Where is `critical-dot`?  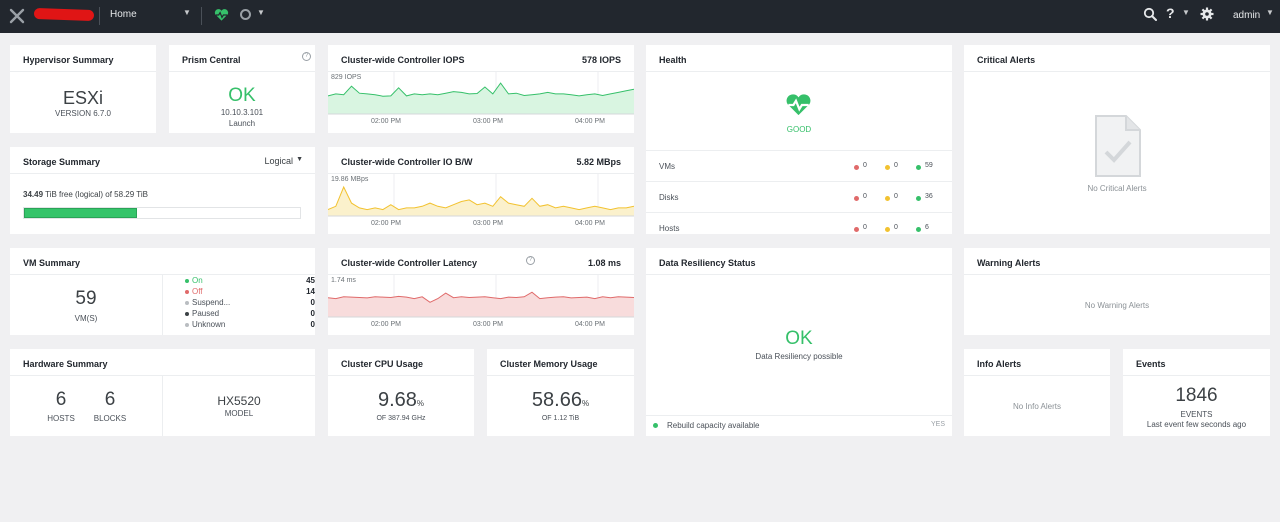 critical-dot is located at coordinates (856, 198).